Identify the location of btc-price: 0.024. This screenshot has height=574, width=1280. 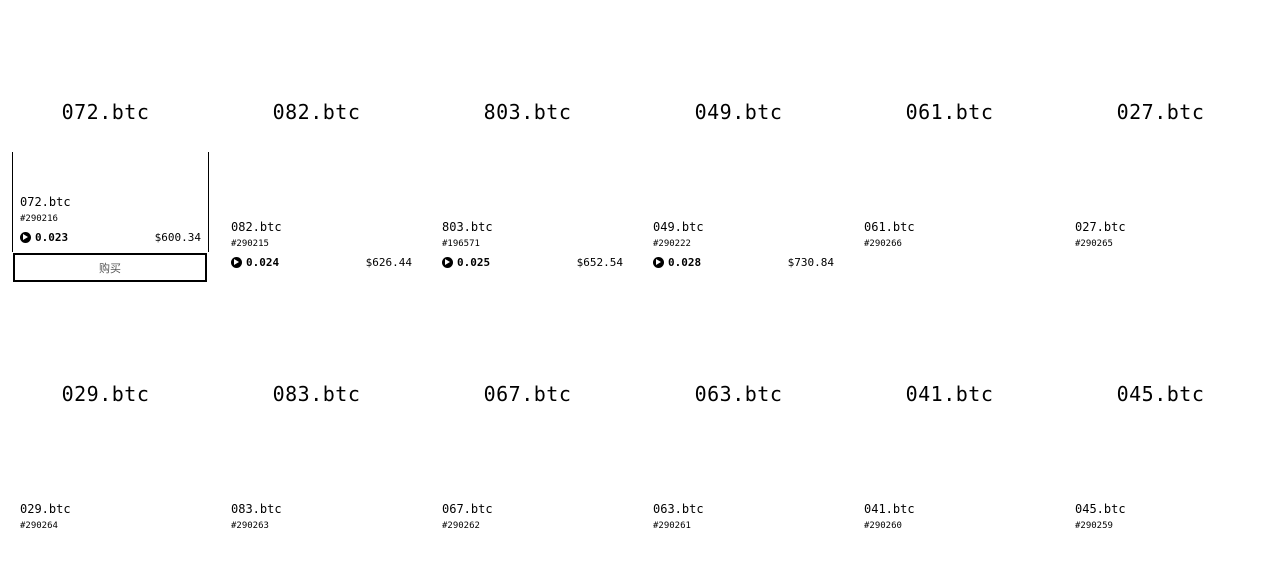
(255, 262).